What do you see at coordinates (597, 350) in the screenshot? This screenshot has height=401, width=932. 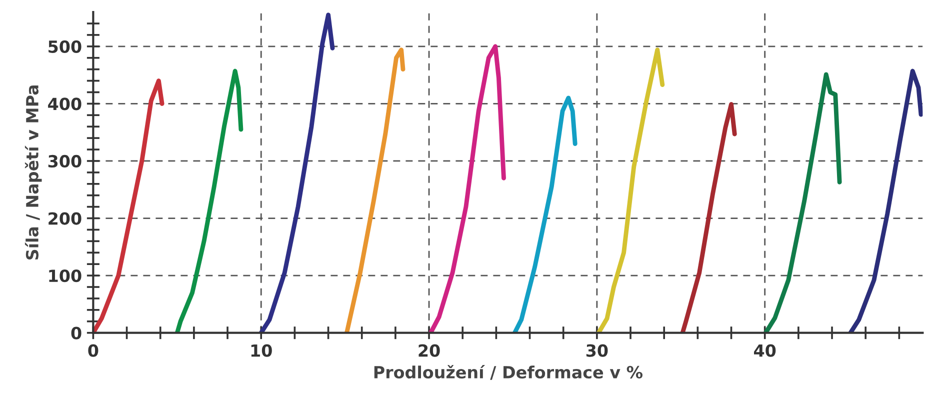 I see `x-tick-label: 30` at bounding box center [597, 350].